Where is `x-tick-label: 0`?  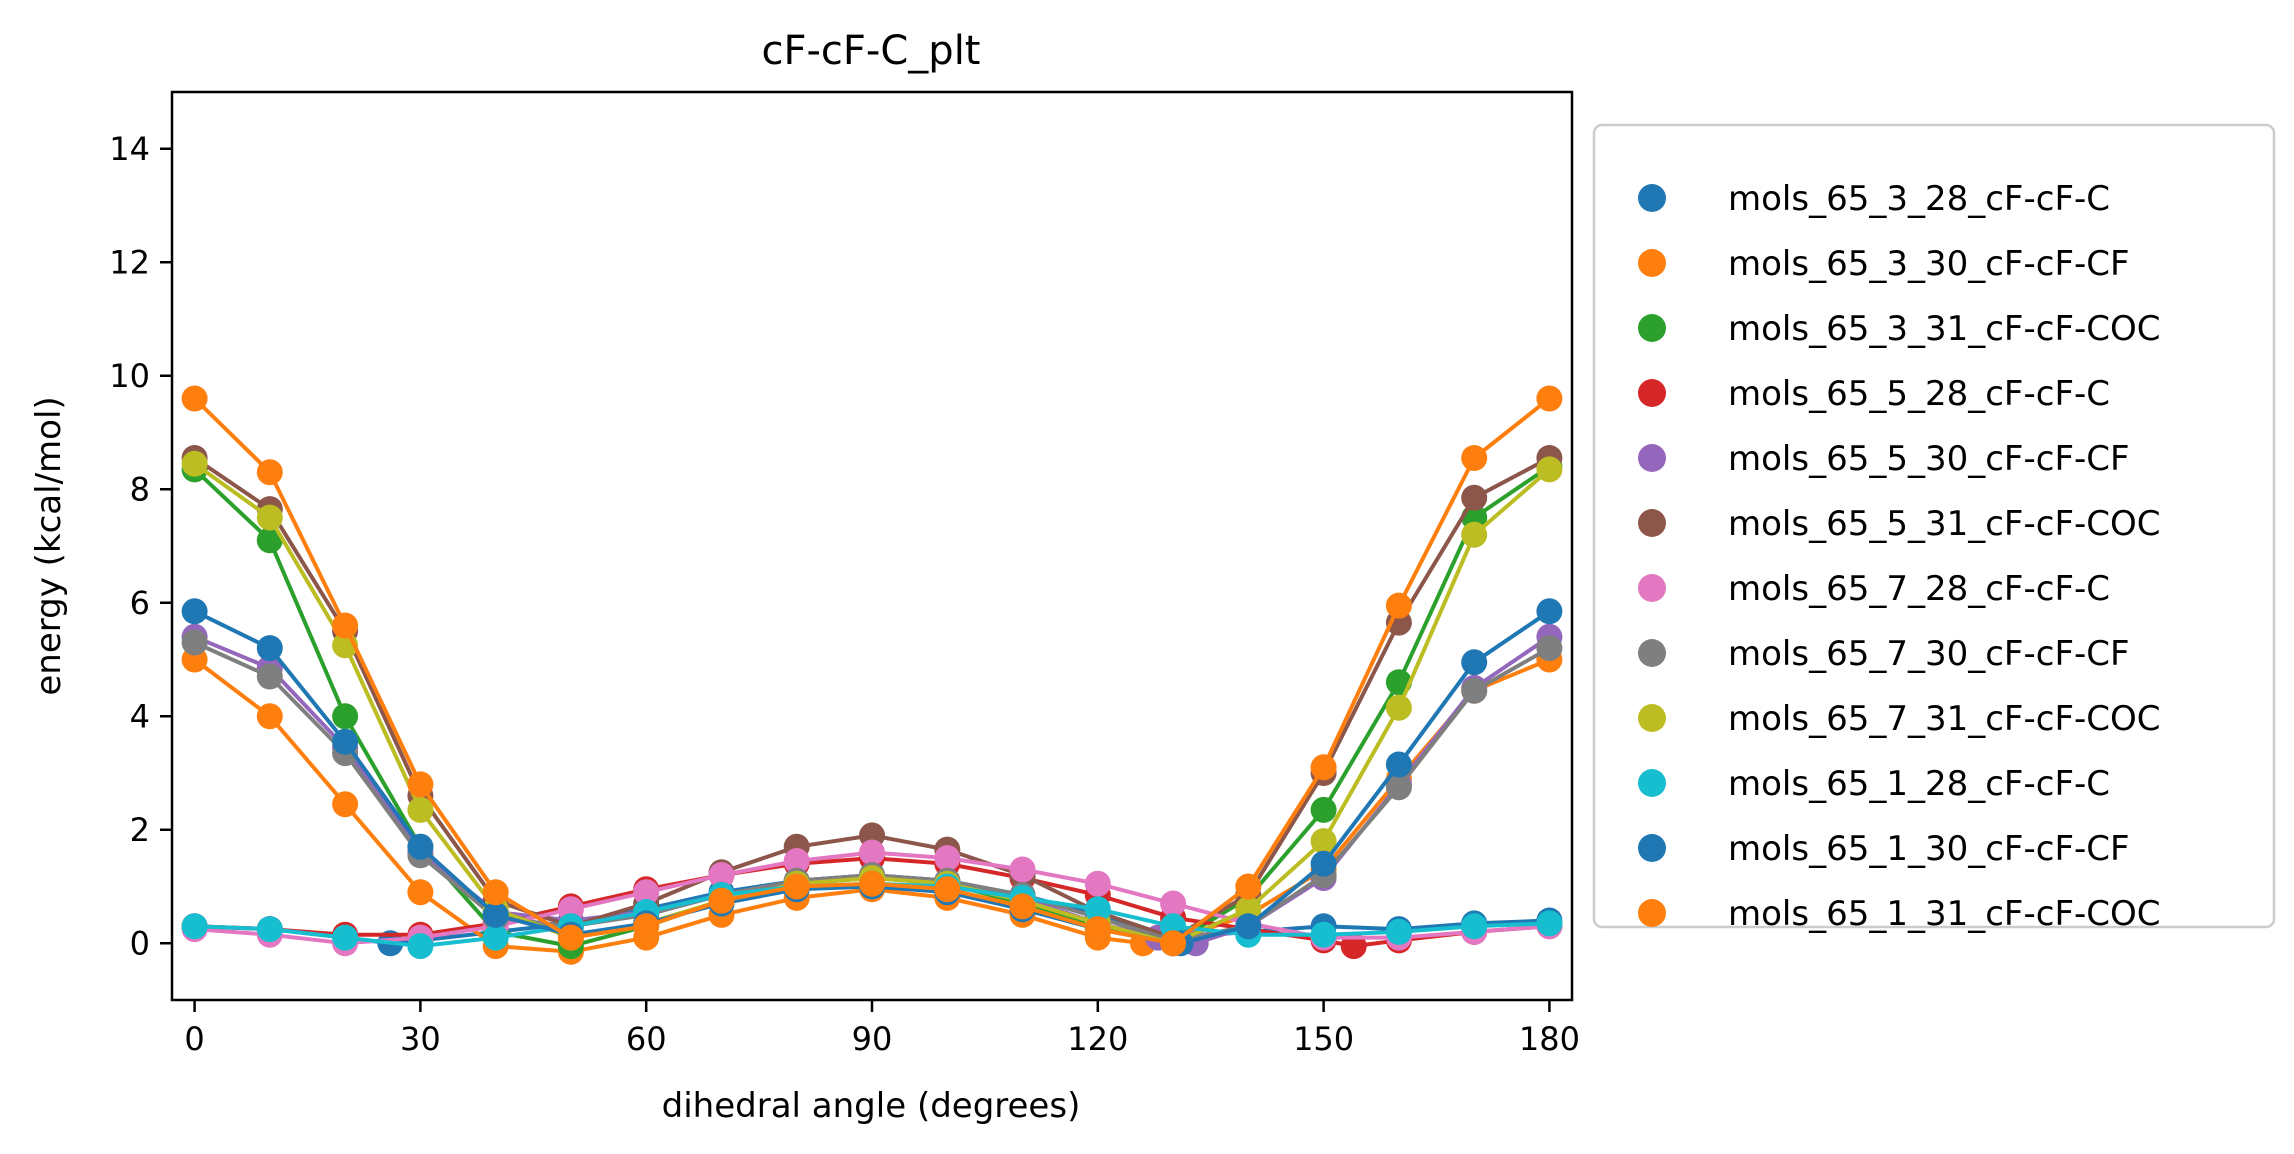
x-tick-label: 0 is located at coordinates (194, 1039).